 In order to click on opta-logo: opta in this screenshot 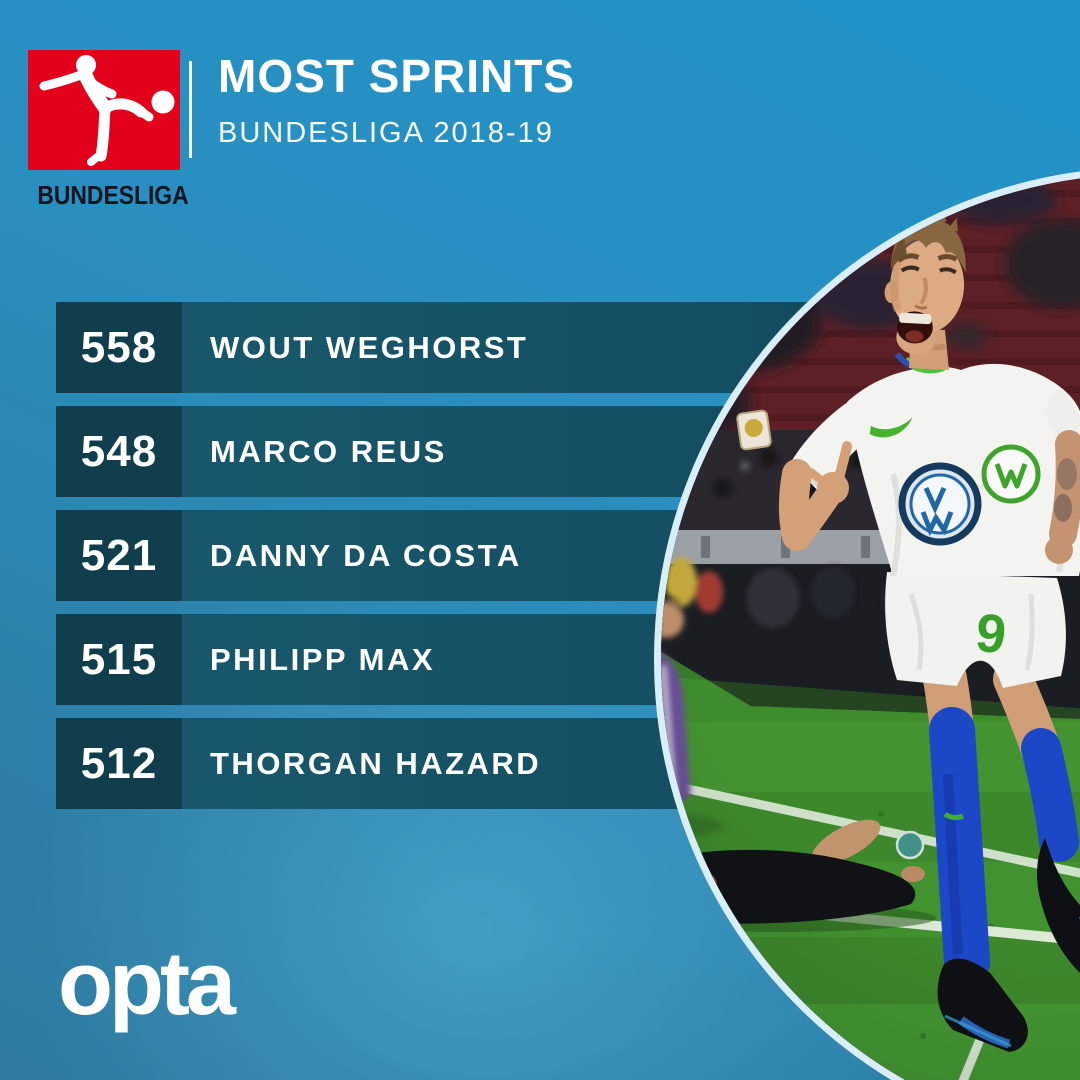, I will do `click(147, 984)`.